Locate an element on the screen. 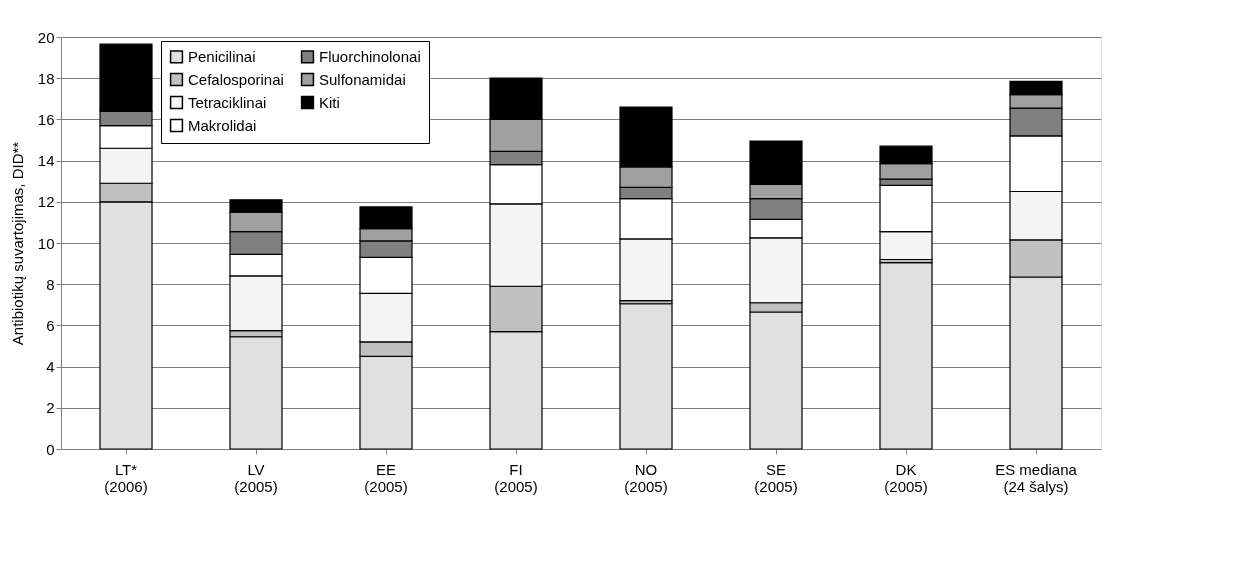 This screenshot has height=570, width=1242. legend-label: Penicilinai is located at coordinates (222, 56).